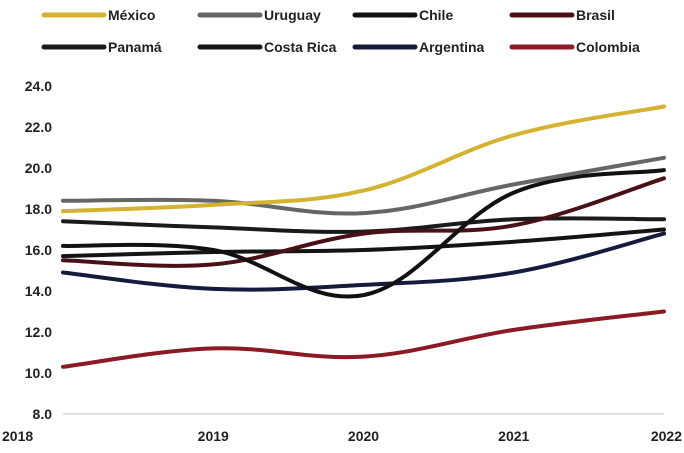 The width and height of the screenshot is (684, 453). Describe the element at coordinates (595, 15) in the screenshot. I see `legend-label: Brasil` at that location.